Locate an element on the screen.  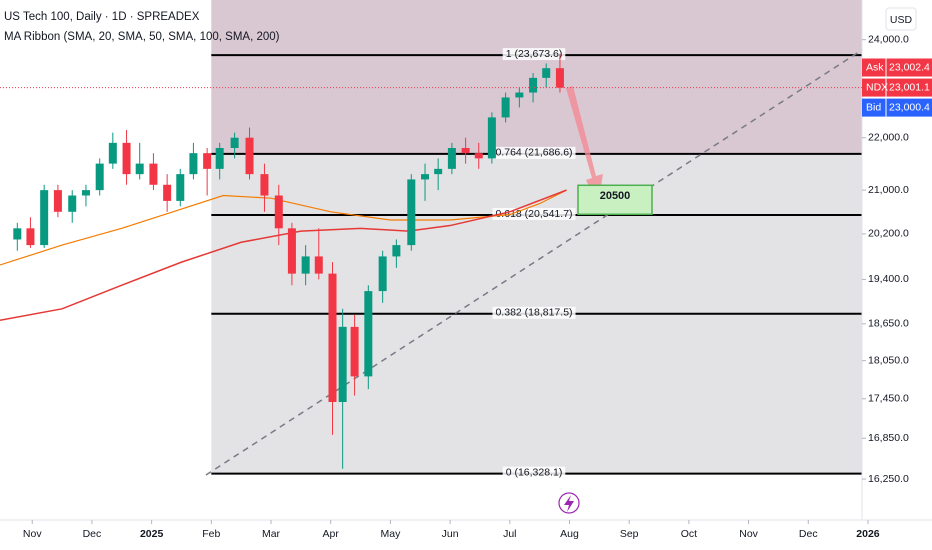
x-tick-label: Jul is located at coordinates (509, 534).